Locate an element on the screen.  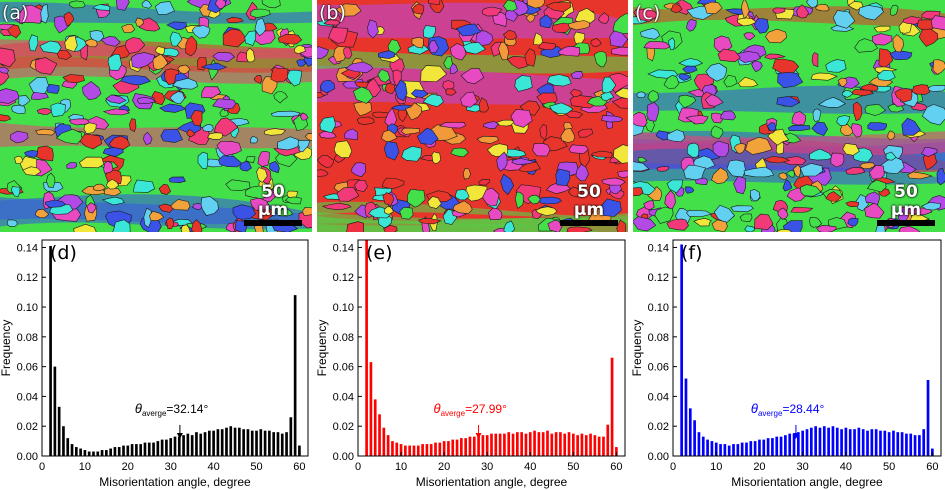
panel-label-a: (a) is located at coordinates (15, 13).